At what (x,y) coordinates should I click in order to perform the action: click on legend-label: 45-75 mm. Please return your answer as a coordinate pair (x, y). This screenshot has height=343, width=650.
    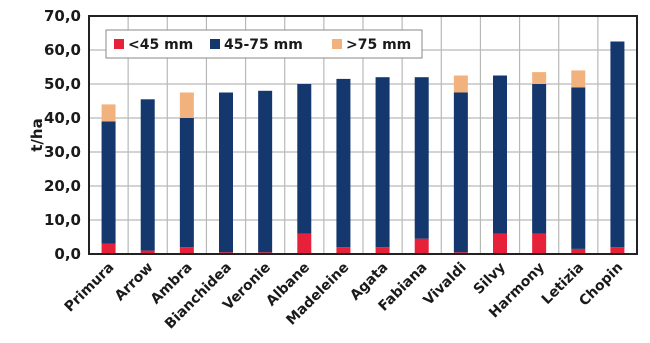
    Looking at the image, I should click on (263, 45).